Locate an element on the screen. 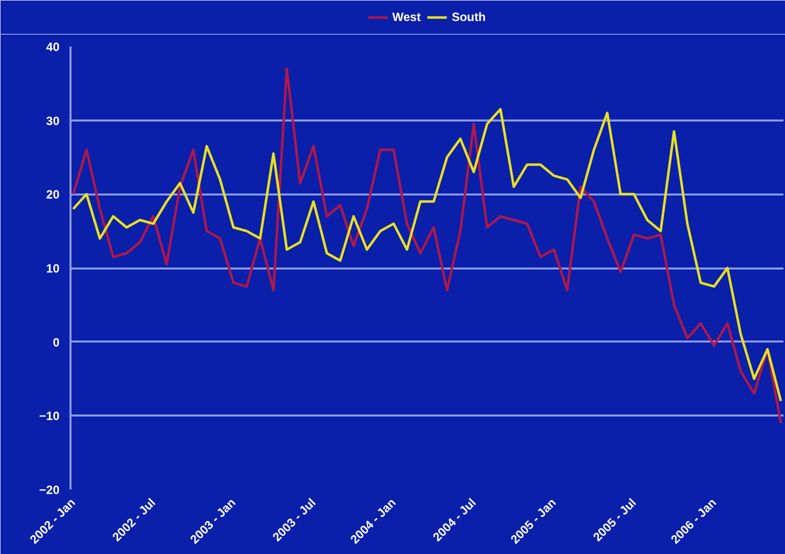 The image size is (785, 554). y-tick-label: 40 is located at coordinates (53, 47).